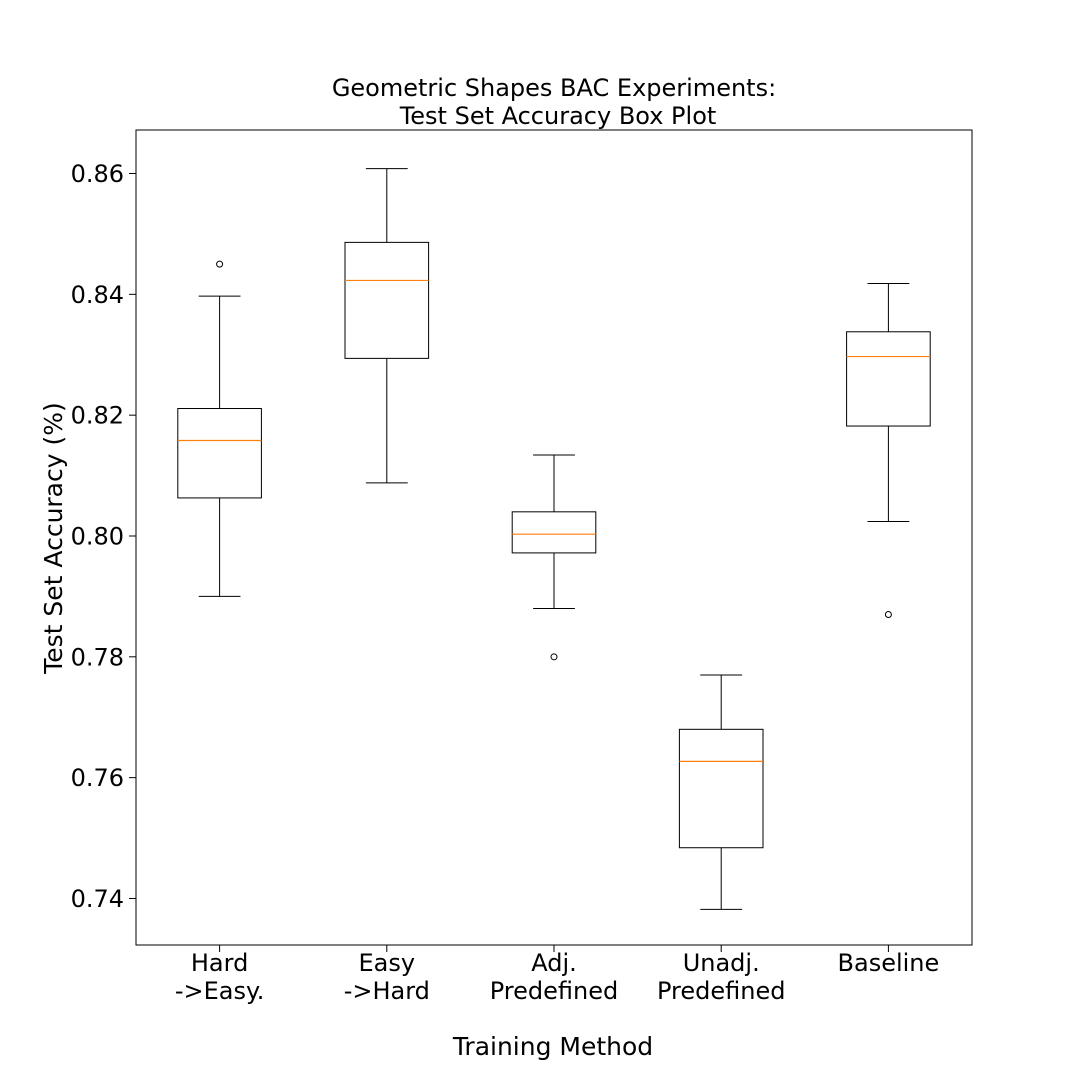 This screenshot has width=1080, height=1080. I want to click on y-axis-label: Test Set Accuracy (%), so click(53, 538).